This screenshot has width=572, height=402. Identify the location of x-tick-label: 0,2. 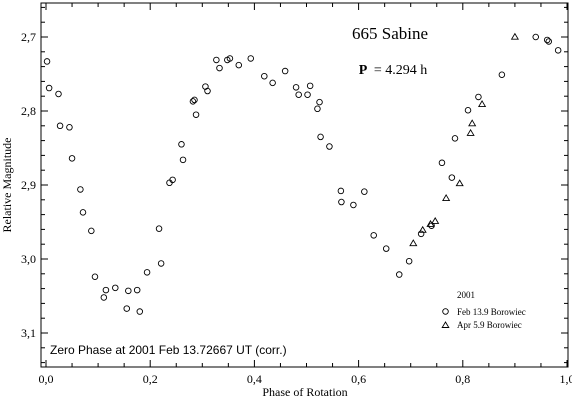
(150, 379).